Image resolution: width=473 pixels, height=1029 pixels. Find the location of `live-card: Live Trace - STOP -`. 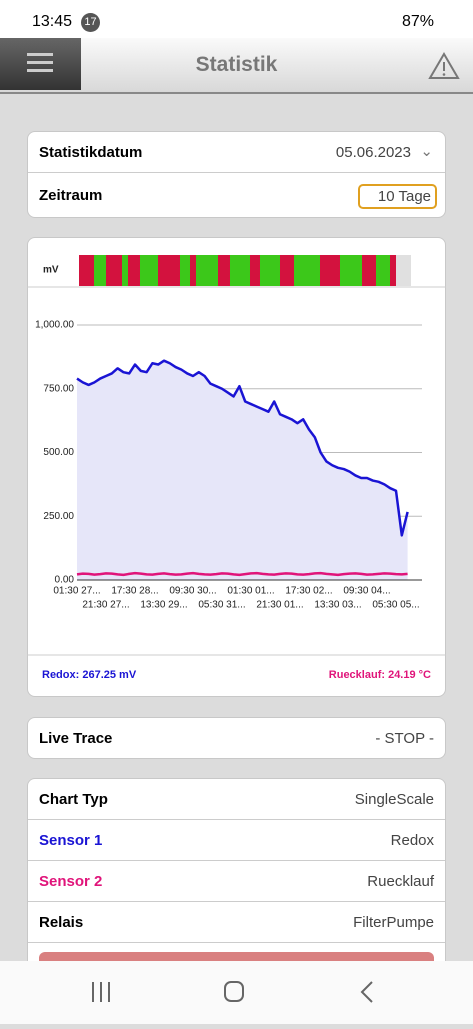

live-card: Live Trace - STOP - is located at coordinates (236, 738).